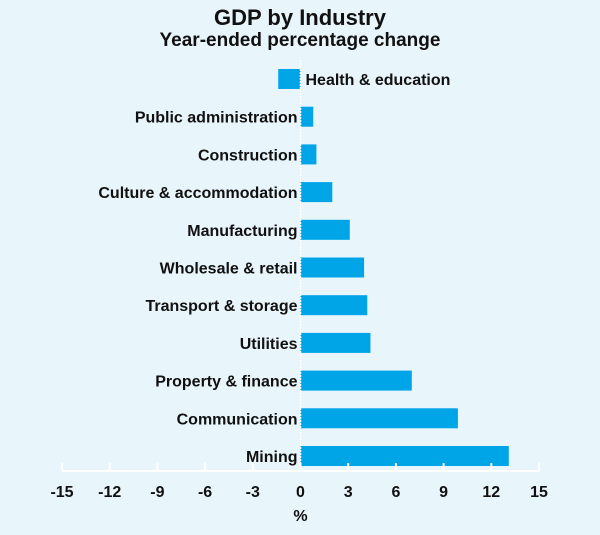  What do you see at coordinates (443, 492) in the screenshot?
I see `x-tick-label: 9` at bounding box center [443, 492].